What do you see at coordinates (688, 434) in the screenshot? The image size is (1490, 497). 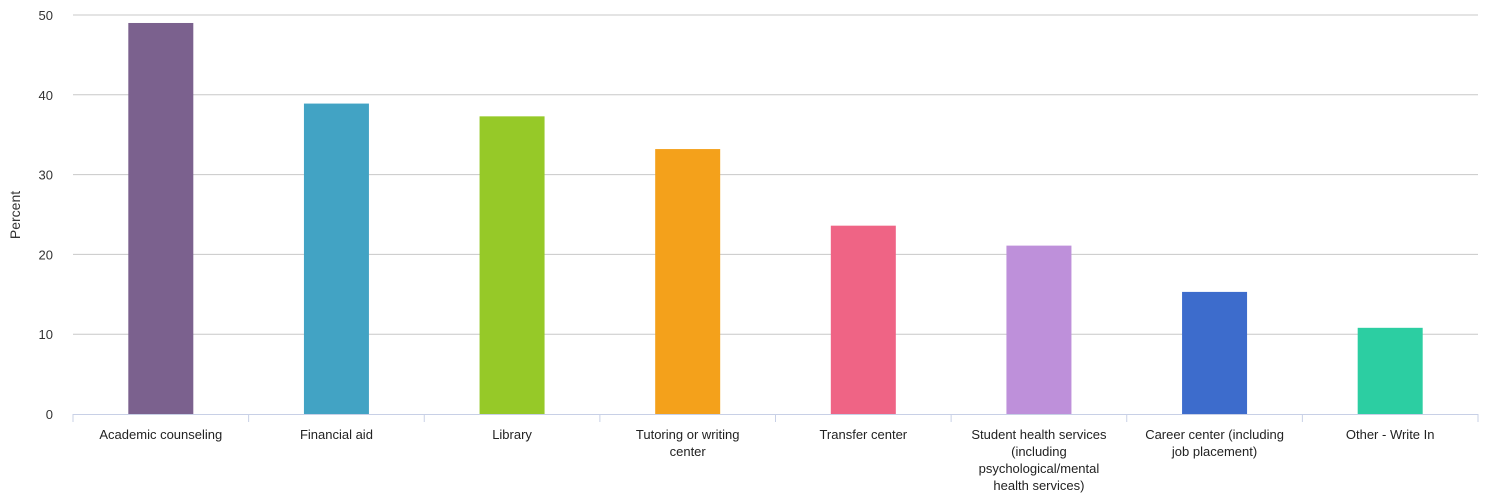 I see `x-tick-label-line: Tutoring or writing` at bounding box center [688, 434].